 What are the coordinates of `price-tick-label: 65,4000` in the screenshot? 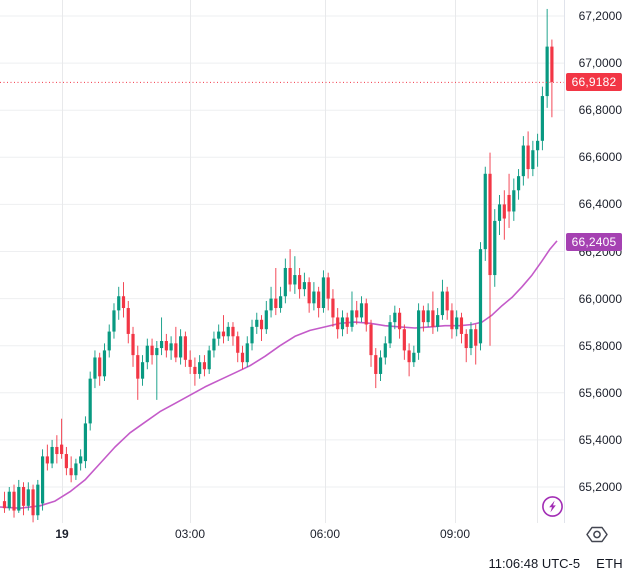 It's located at (600, 439).